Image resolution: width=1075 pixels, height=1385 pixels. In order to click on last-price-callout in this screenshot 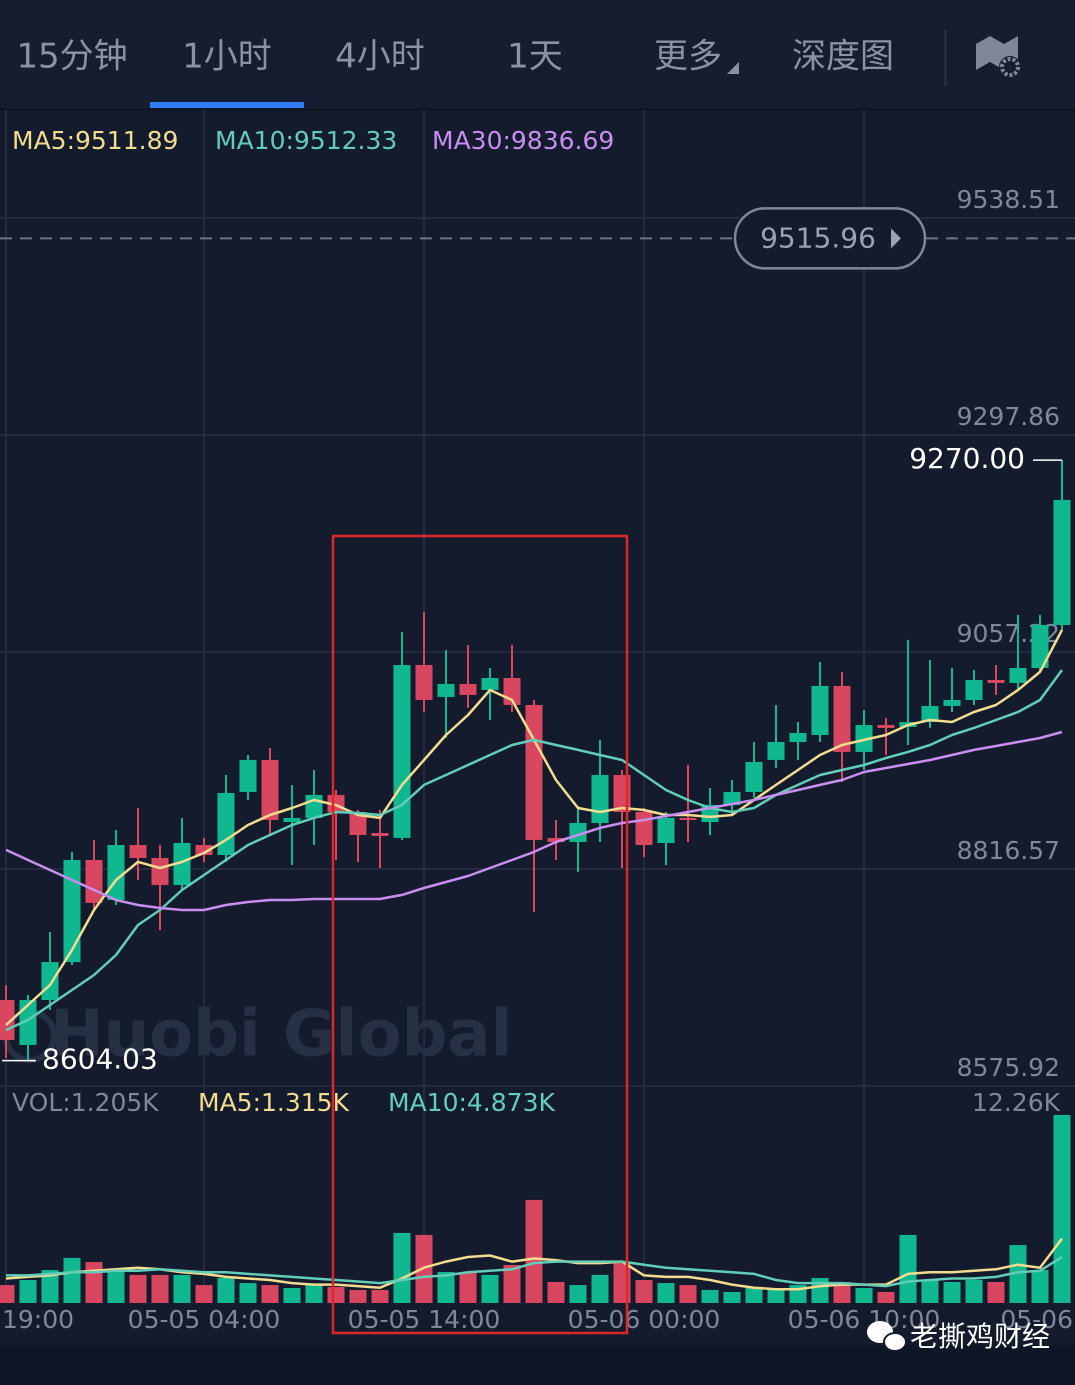, I will do `click(830, 238)`.